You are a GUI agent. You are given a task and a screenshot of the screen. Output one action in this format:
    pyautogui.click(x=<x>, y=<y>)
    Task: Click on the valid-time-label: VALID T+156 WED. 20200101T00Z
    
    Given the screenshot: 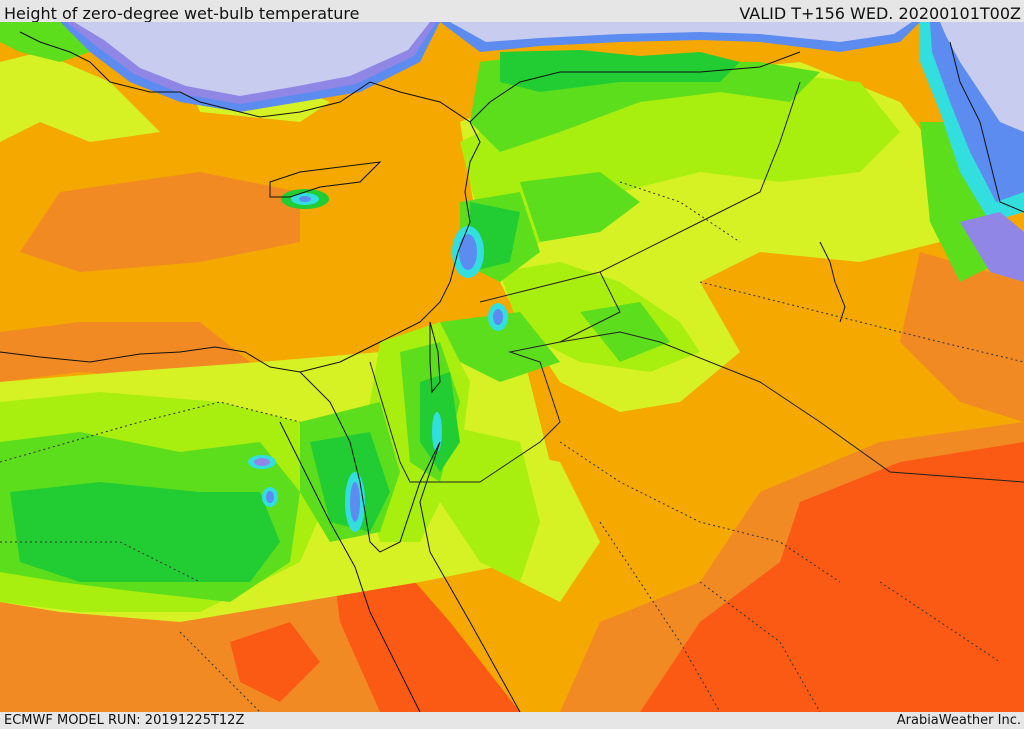 What is the action you would take?
    pyautogui.click(x=880, y=13)
    